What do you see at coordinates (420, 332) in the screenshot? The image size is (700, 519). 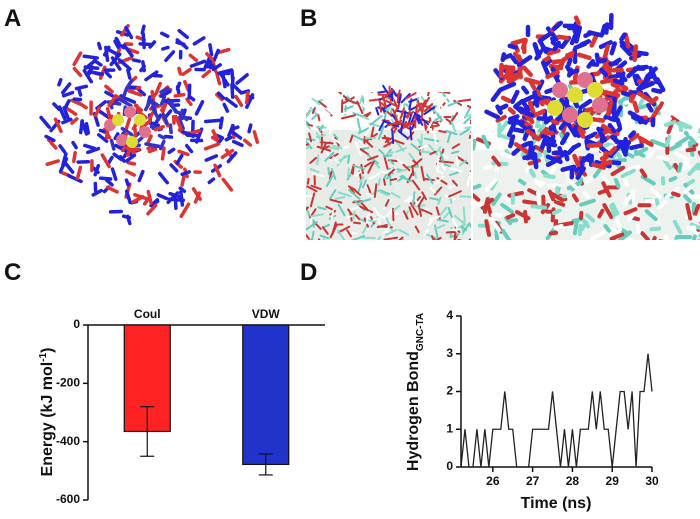 I see `y-label-sub: GNC-TA` at bounding box center [420, 332].